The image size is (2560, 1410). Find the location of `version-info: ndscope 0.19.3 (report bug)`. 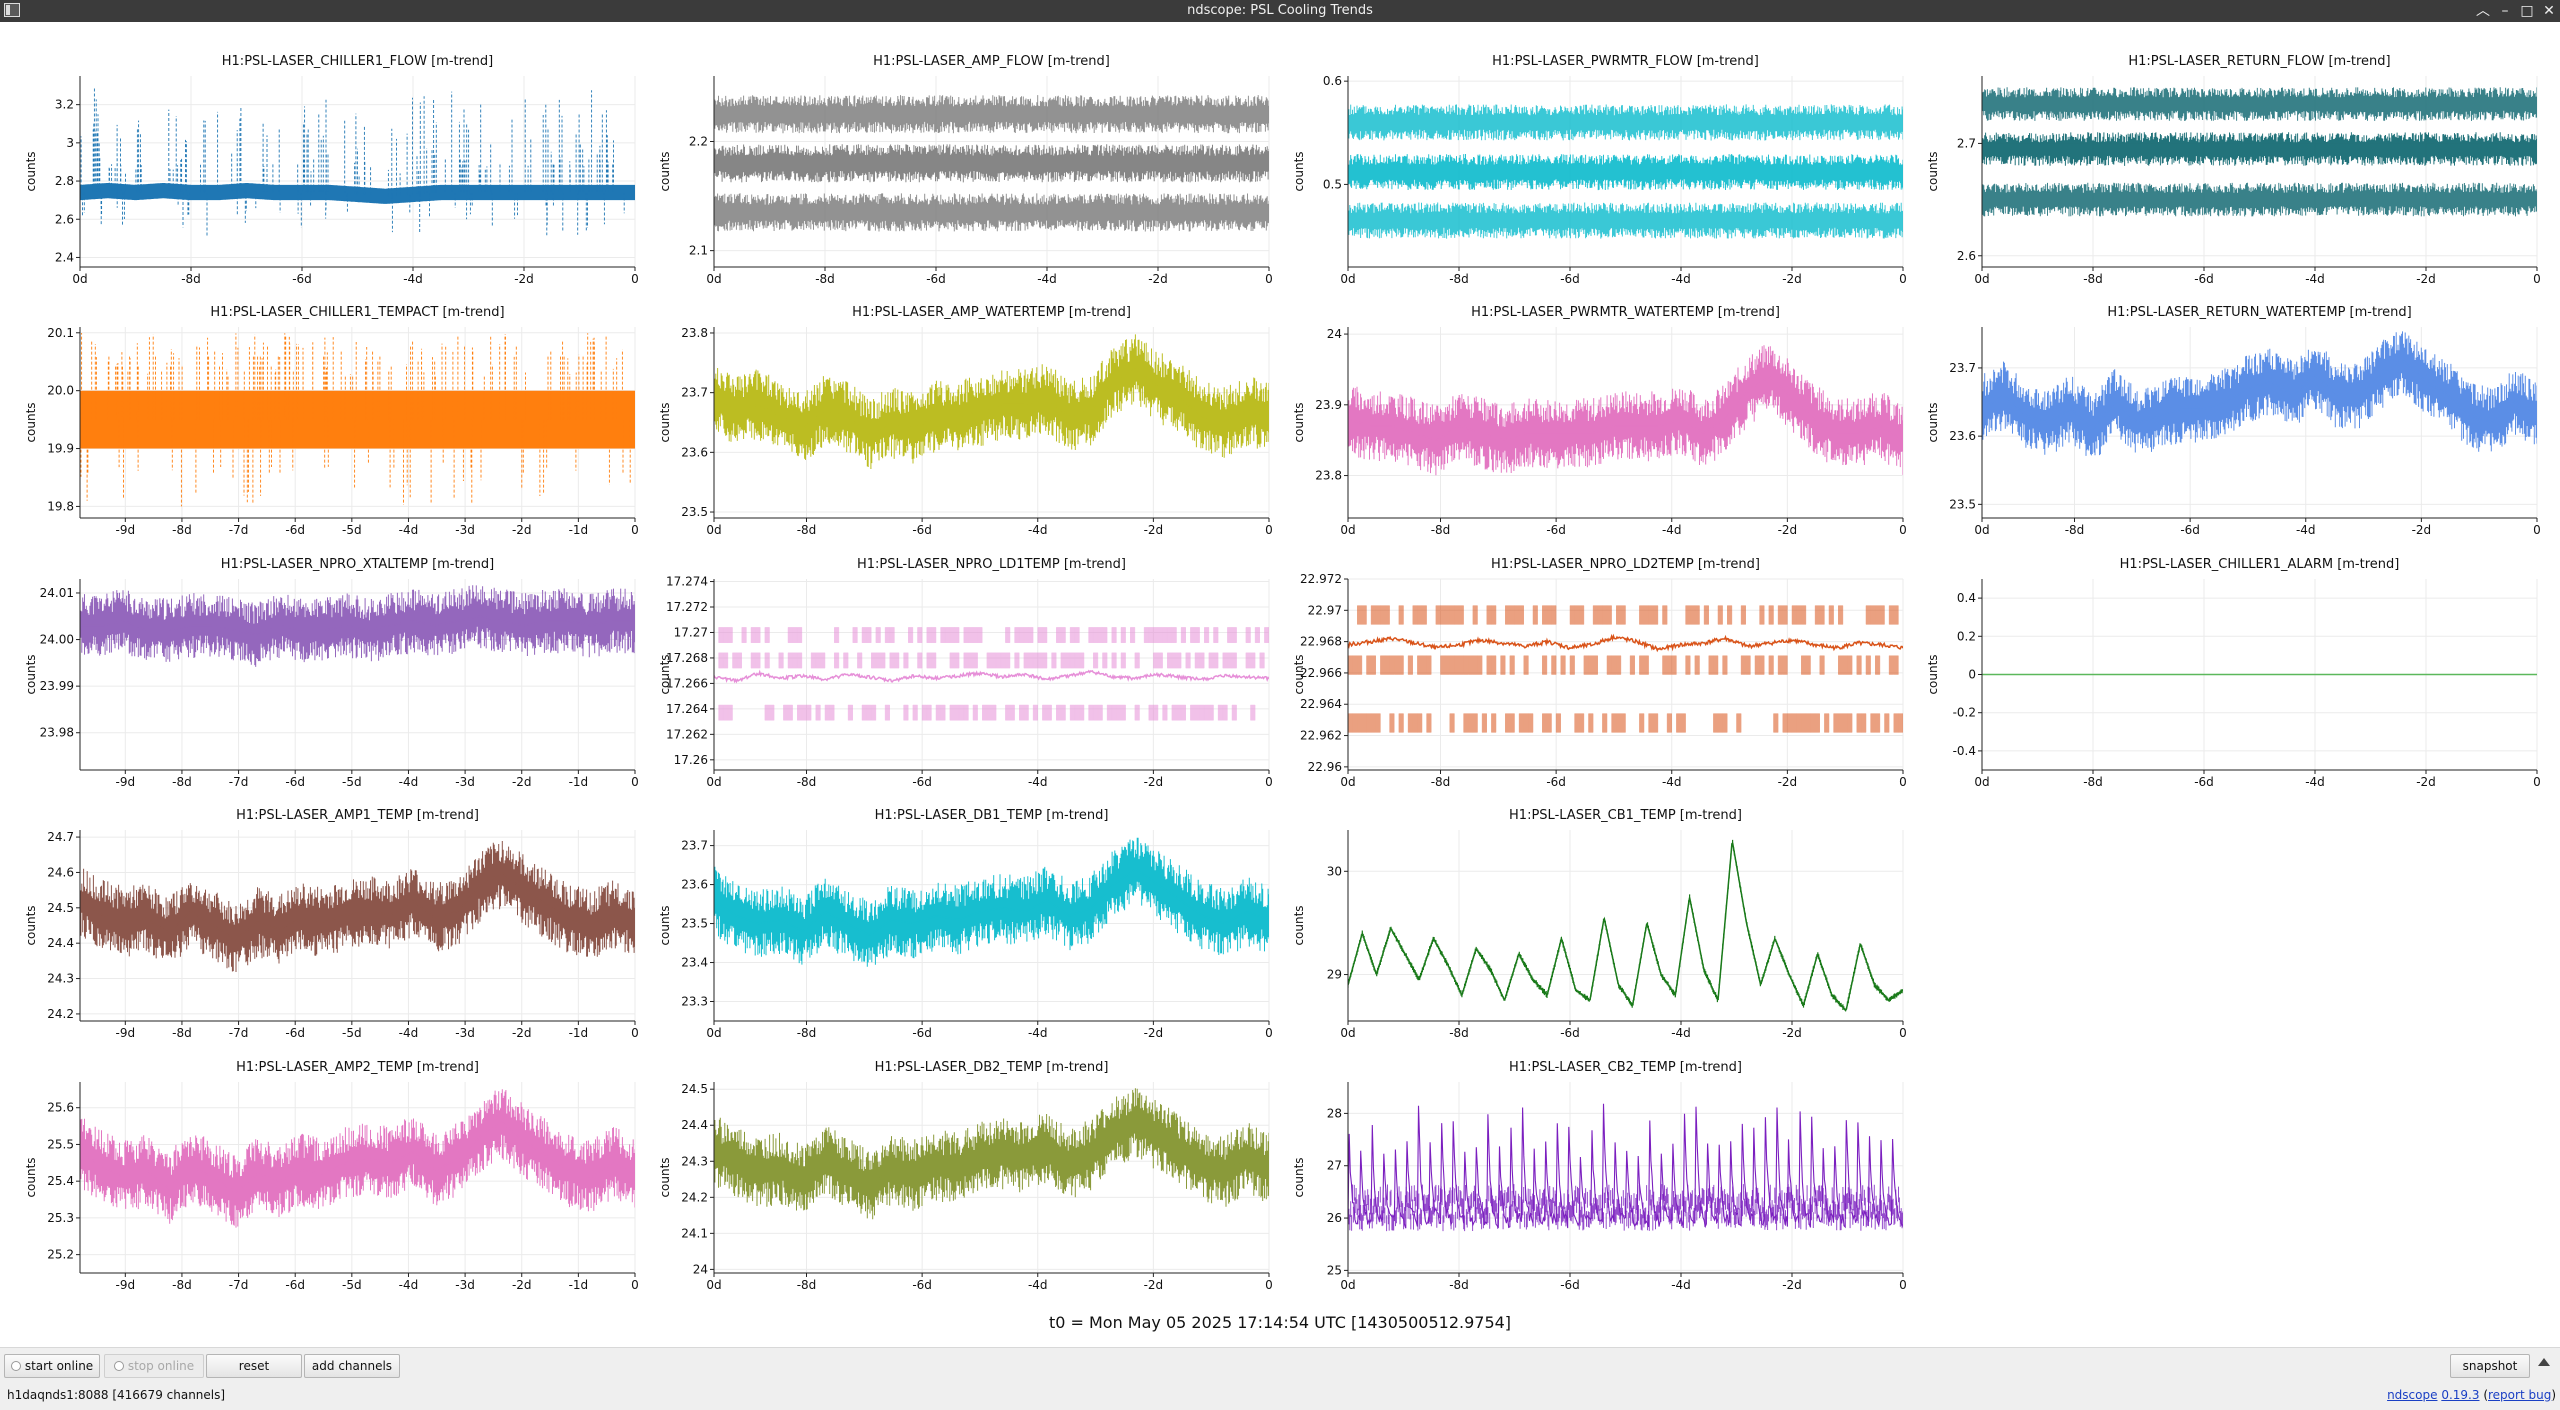

version-info: ndscope 0.19.3 (report bug) is located at coordinates (2471, 1395).